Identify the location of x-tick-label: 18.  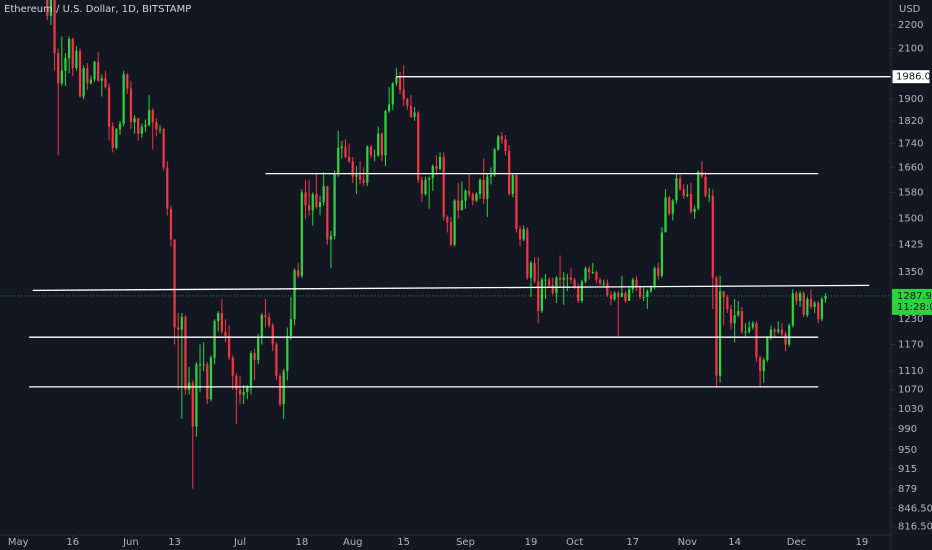
(301, 542).